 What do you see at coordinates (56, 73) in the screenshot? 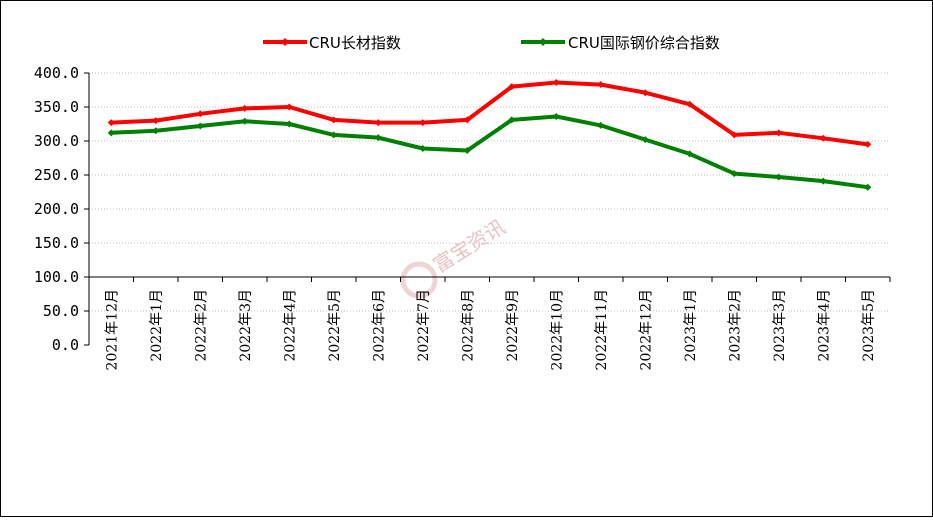
I see `y-tick-label: 400.0` at bounding box center [56, 73].